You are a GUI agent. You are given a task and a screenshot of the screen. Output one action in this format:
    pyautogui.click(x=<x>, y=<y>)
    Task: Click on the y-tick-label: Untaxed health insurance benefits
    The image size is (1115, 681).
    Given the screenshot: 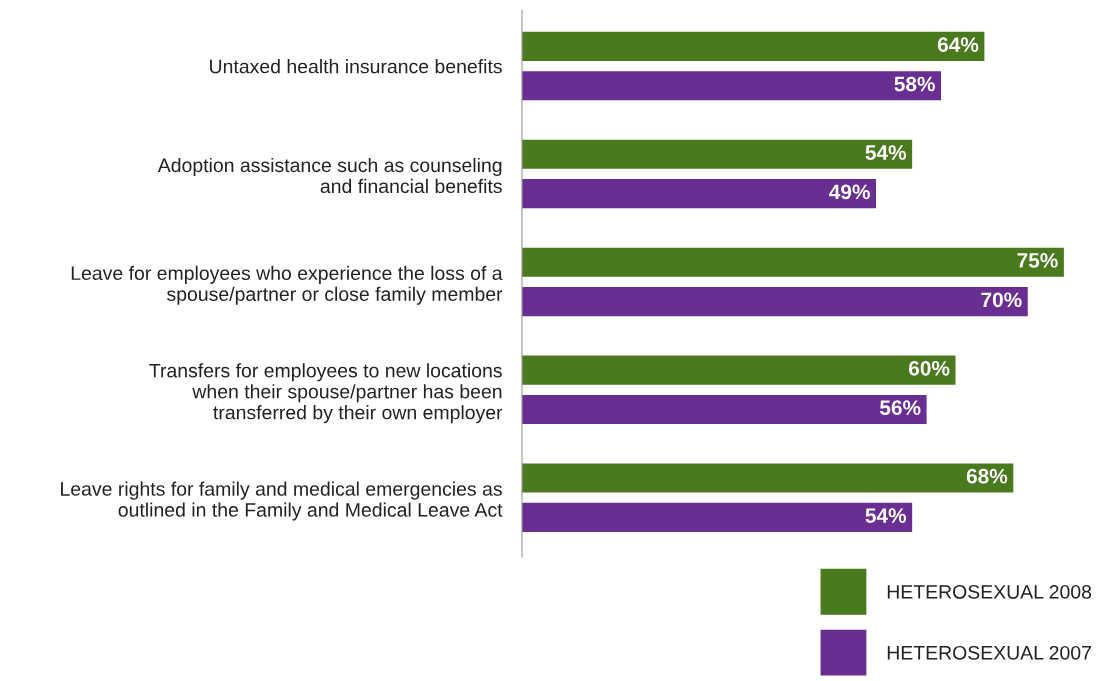 What is the action you would take?
    pyautogui.click(x=356, y=66)
    